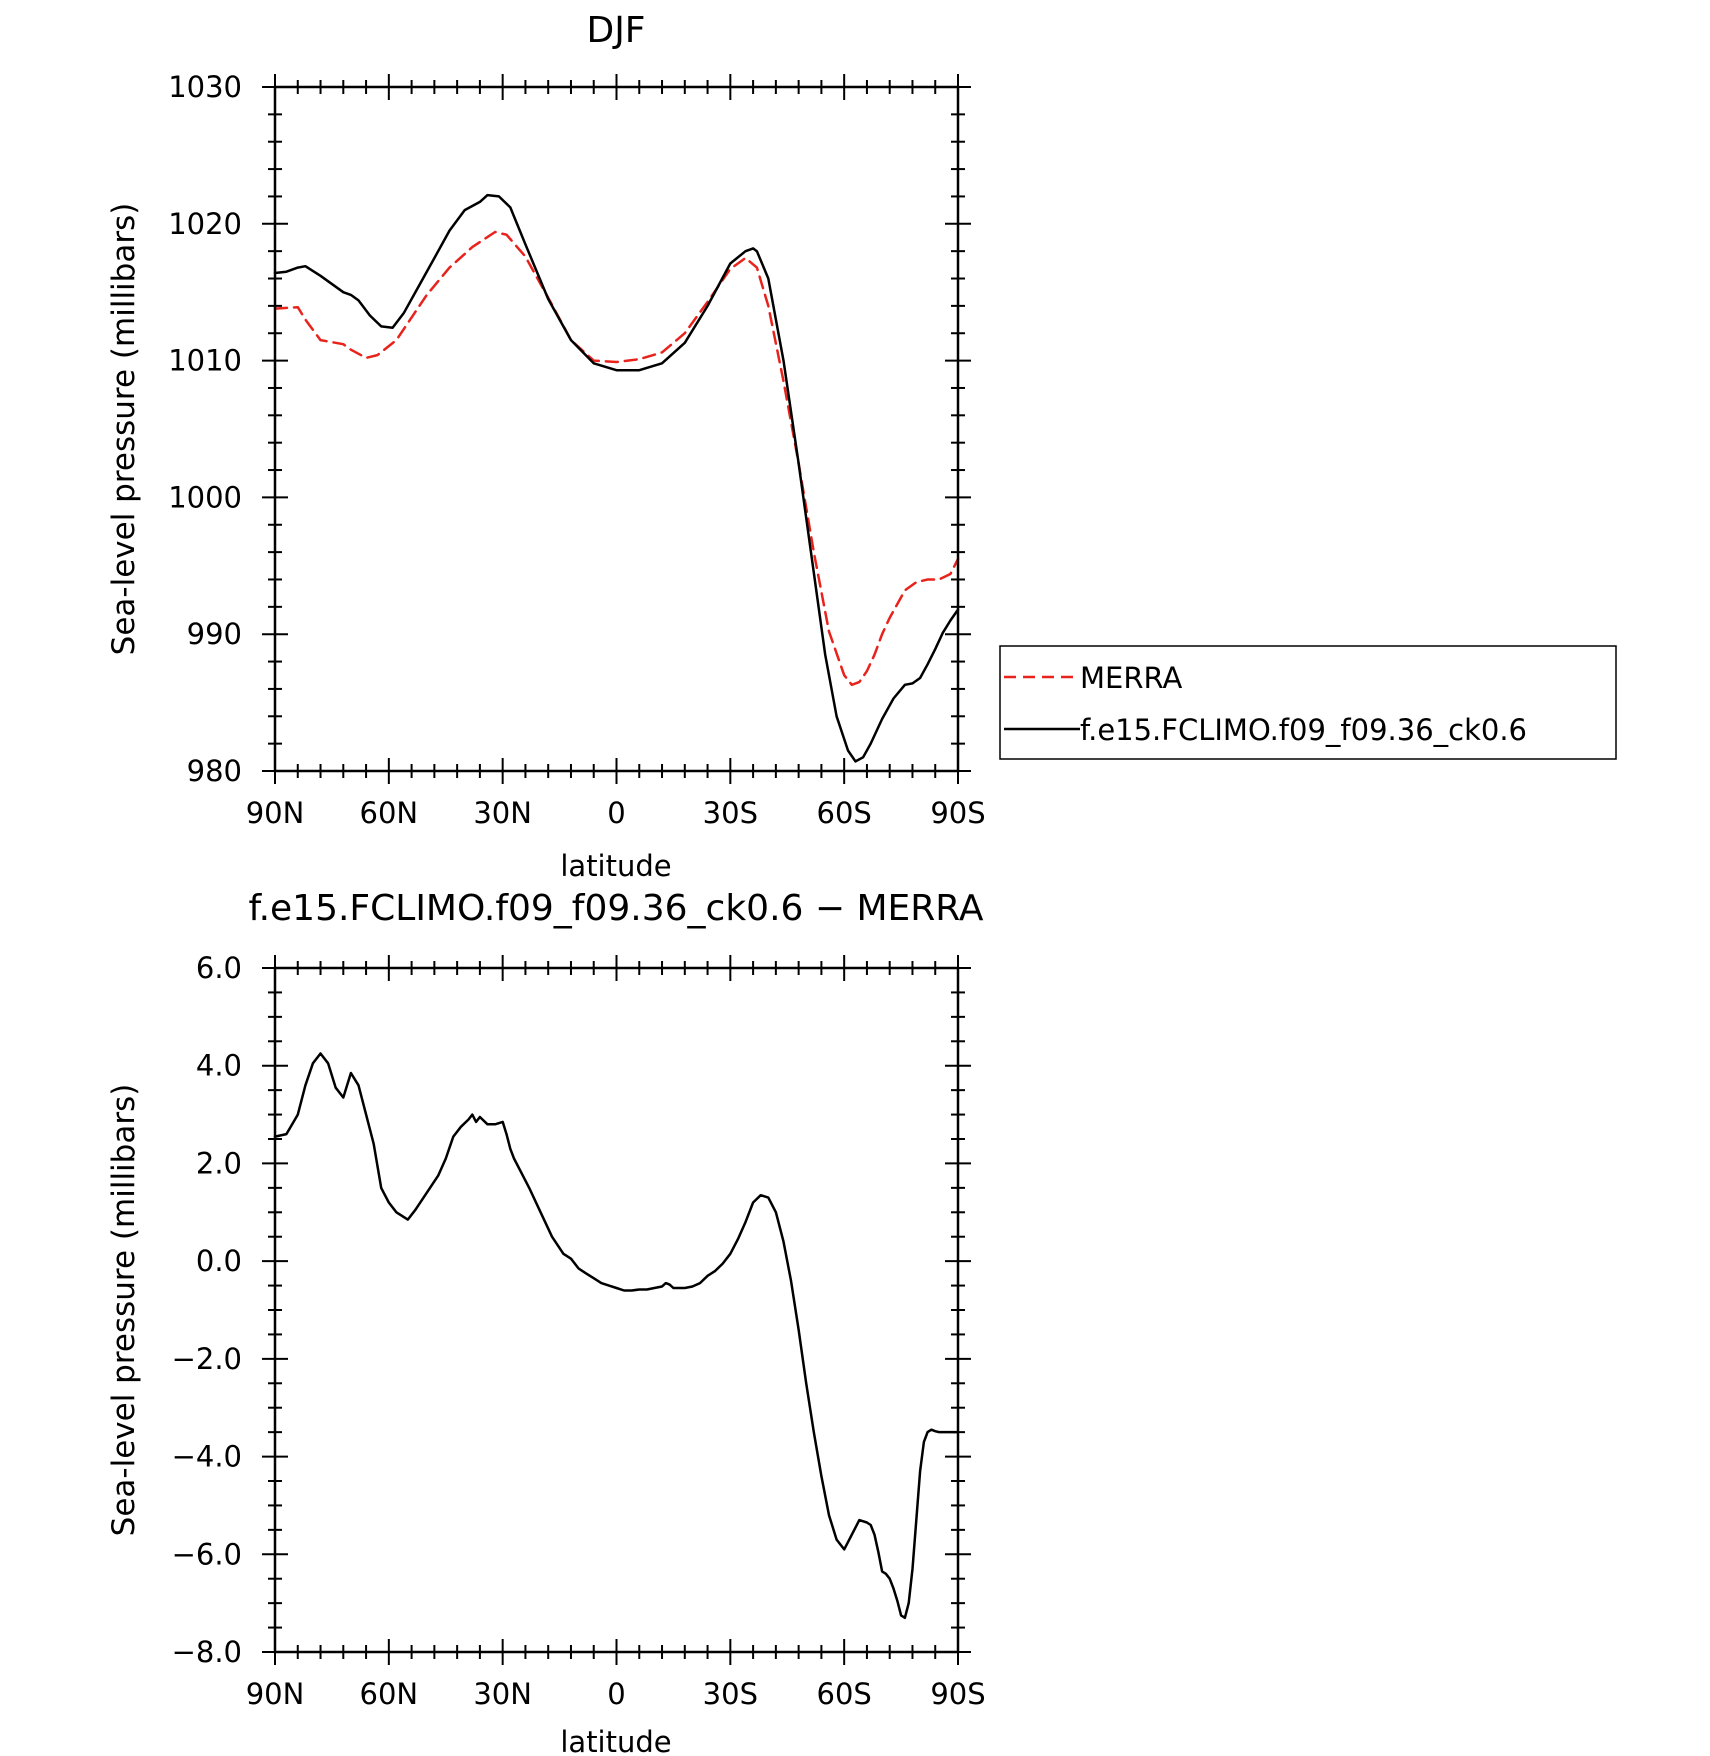  Describe the element at coordinates (205, 361) in the screenshot. I see `y-tick-label: 1010` at that location.